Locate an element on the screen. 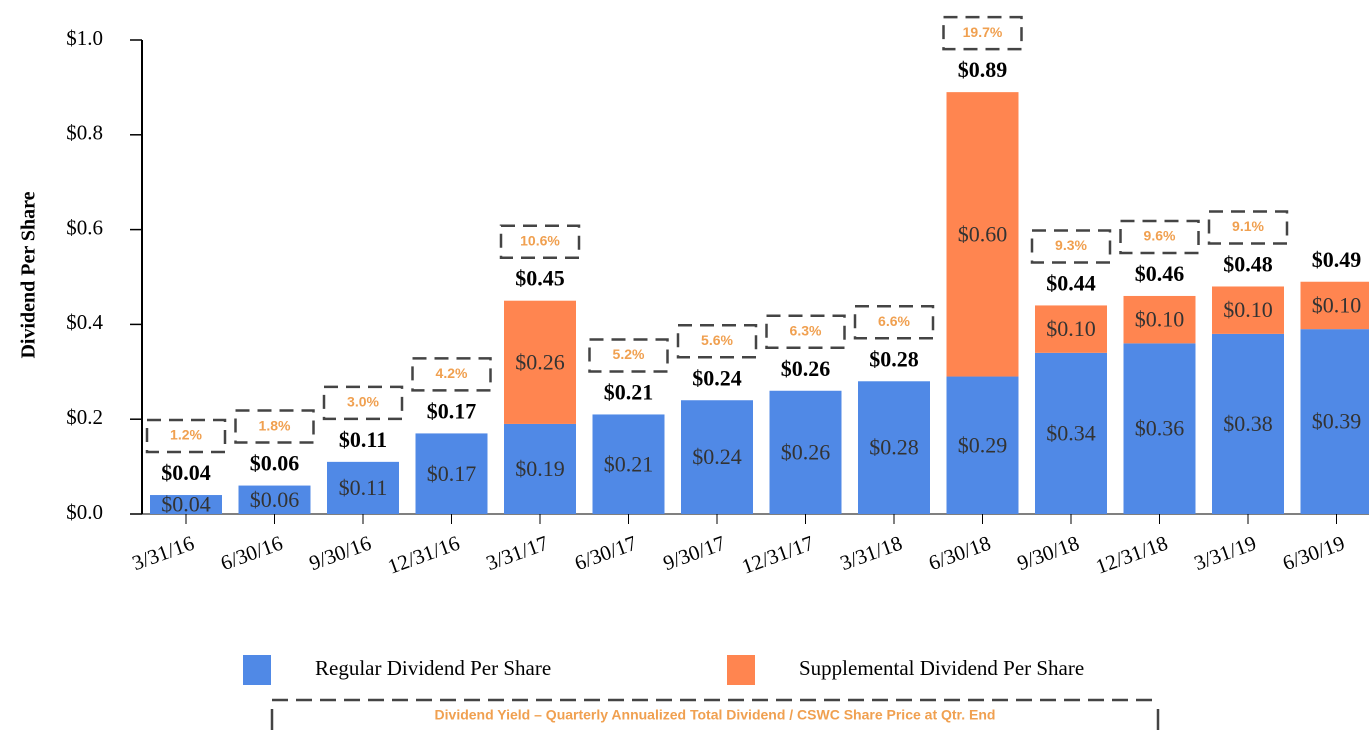 The width and height of the screenshot is (1369, 734). y-tick-label: $0.8 is located at coordinates (84, 133).